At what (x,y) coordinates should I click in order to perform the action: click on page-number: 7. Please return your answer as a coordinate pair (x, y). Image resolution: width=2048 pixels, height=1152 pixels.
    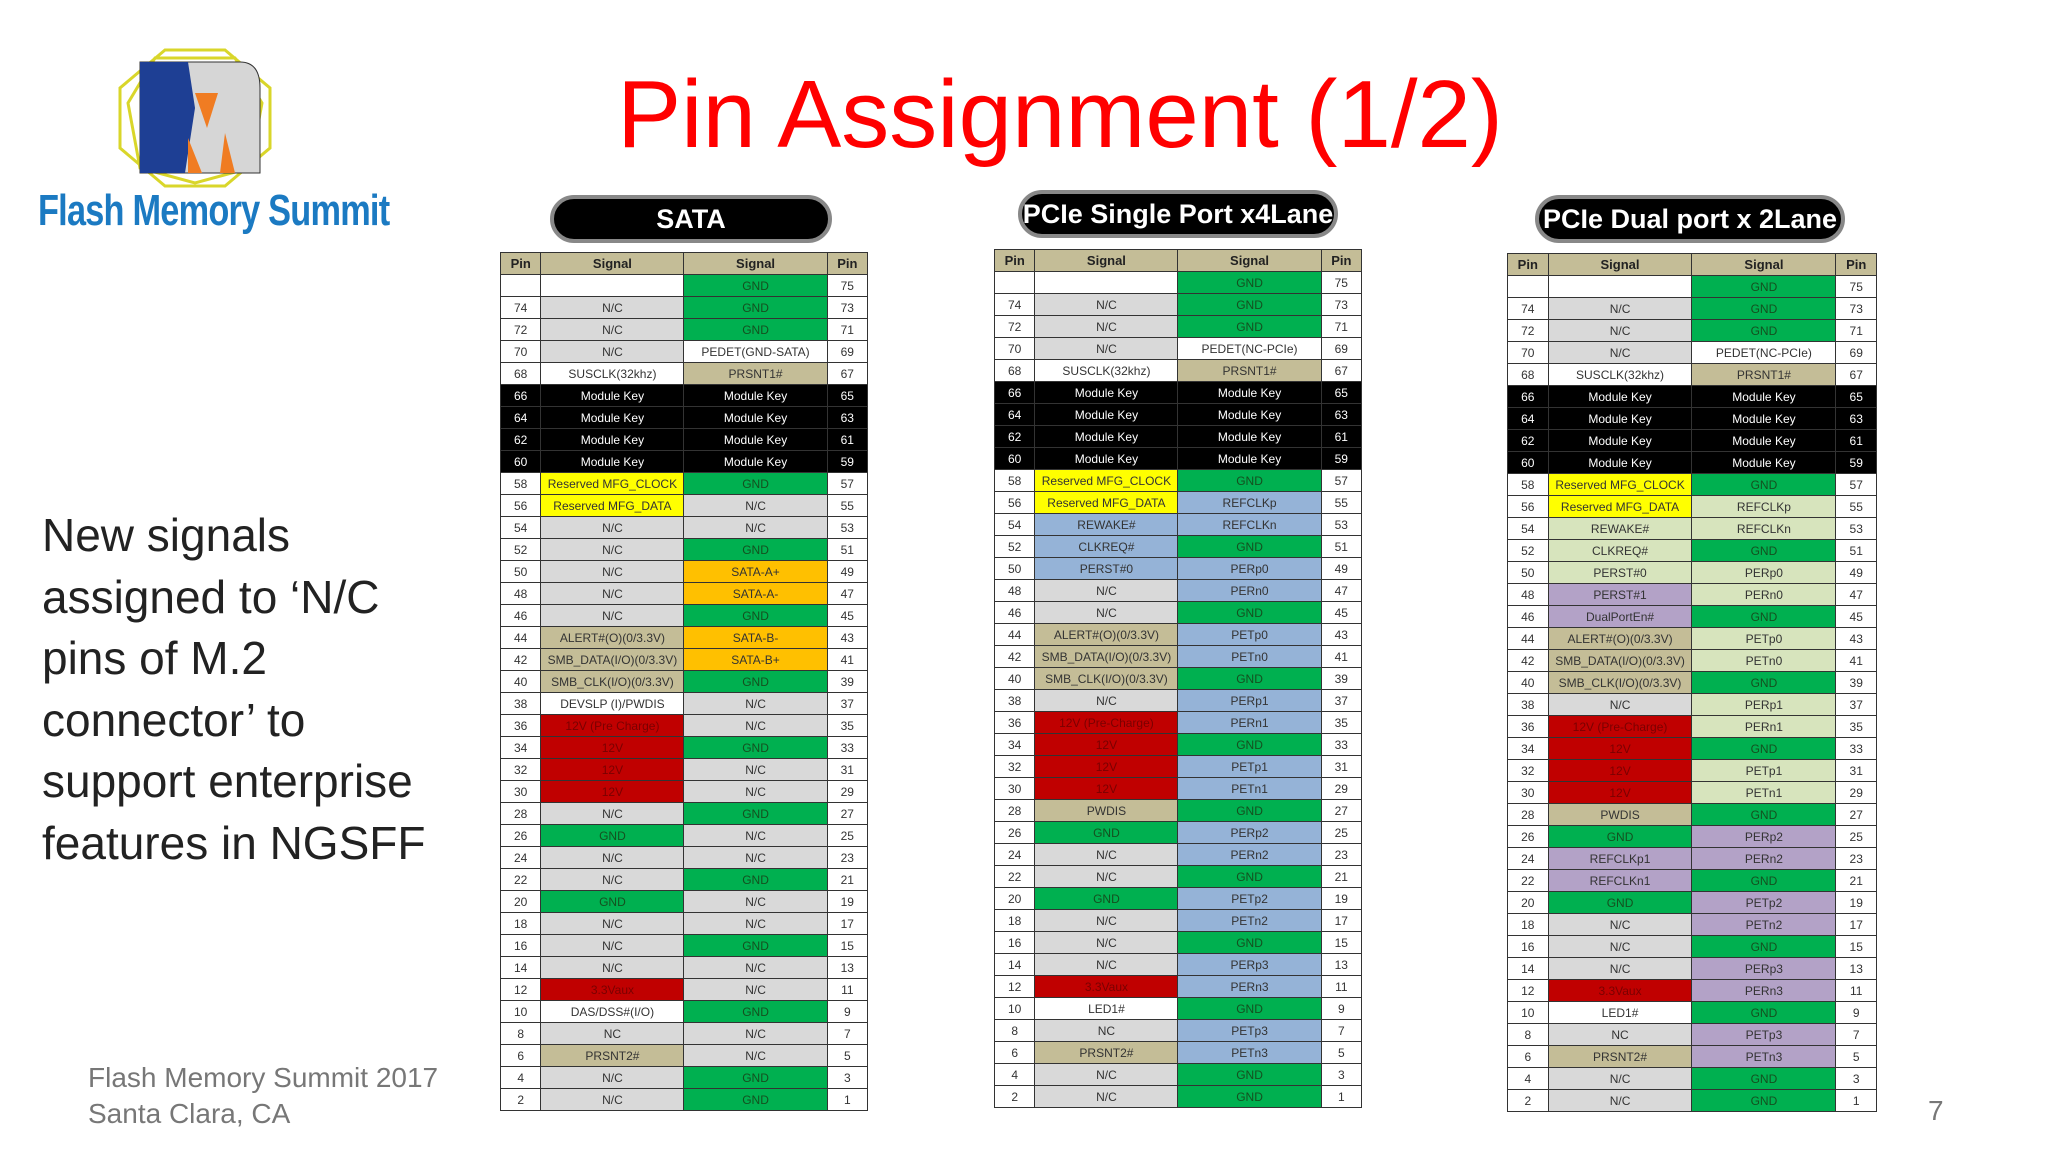
    Looking at the image, I should click on (1936, 1110).